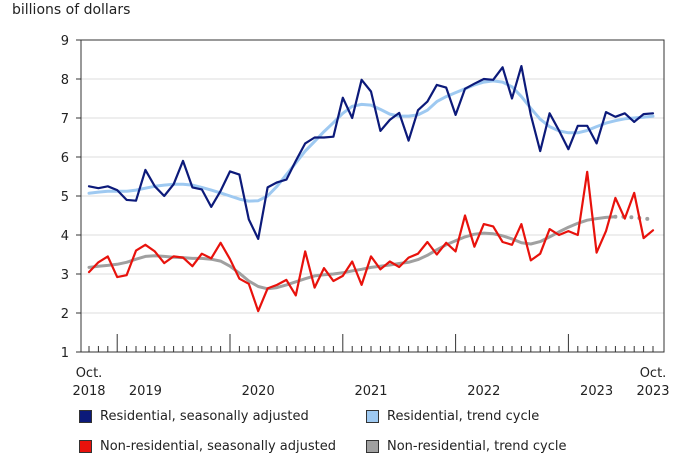 The width and height of the screenshot is (676, 467). What do you see at coordinates (65, 353) in the screenshot?
I see `y-tick-label-1: 1` at bounding box center [65, 353].